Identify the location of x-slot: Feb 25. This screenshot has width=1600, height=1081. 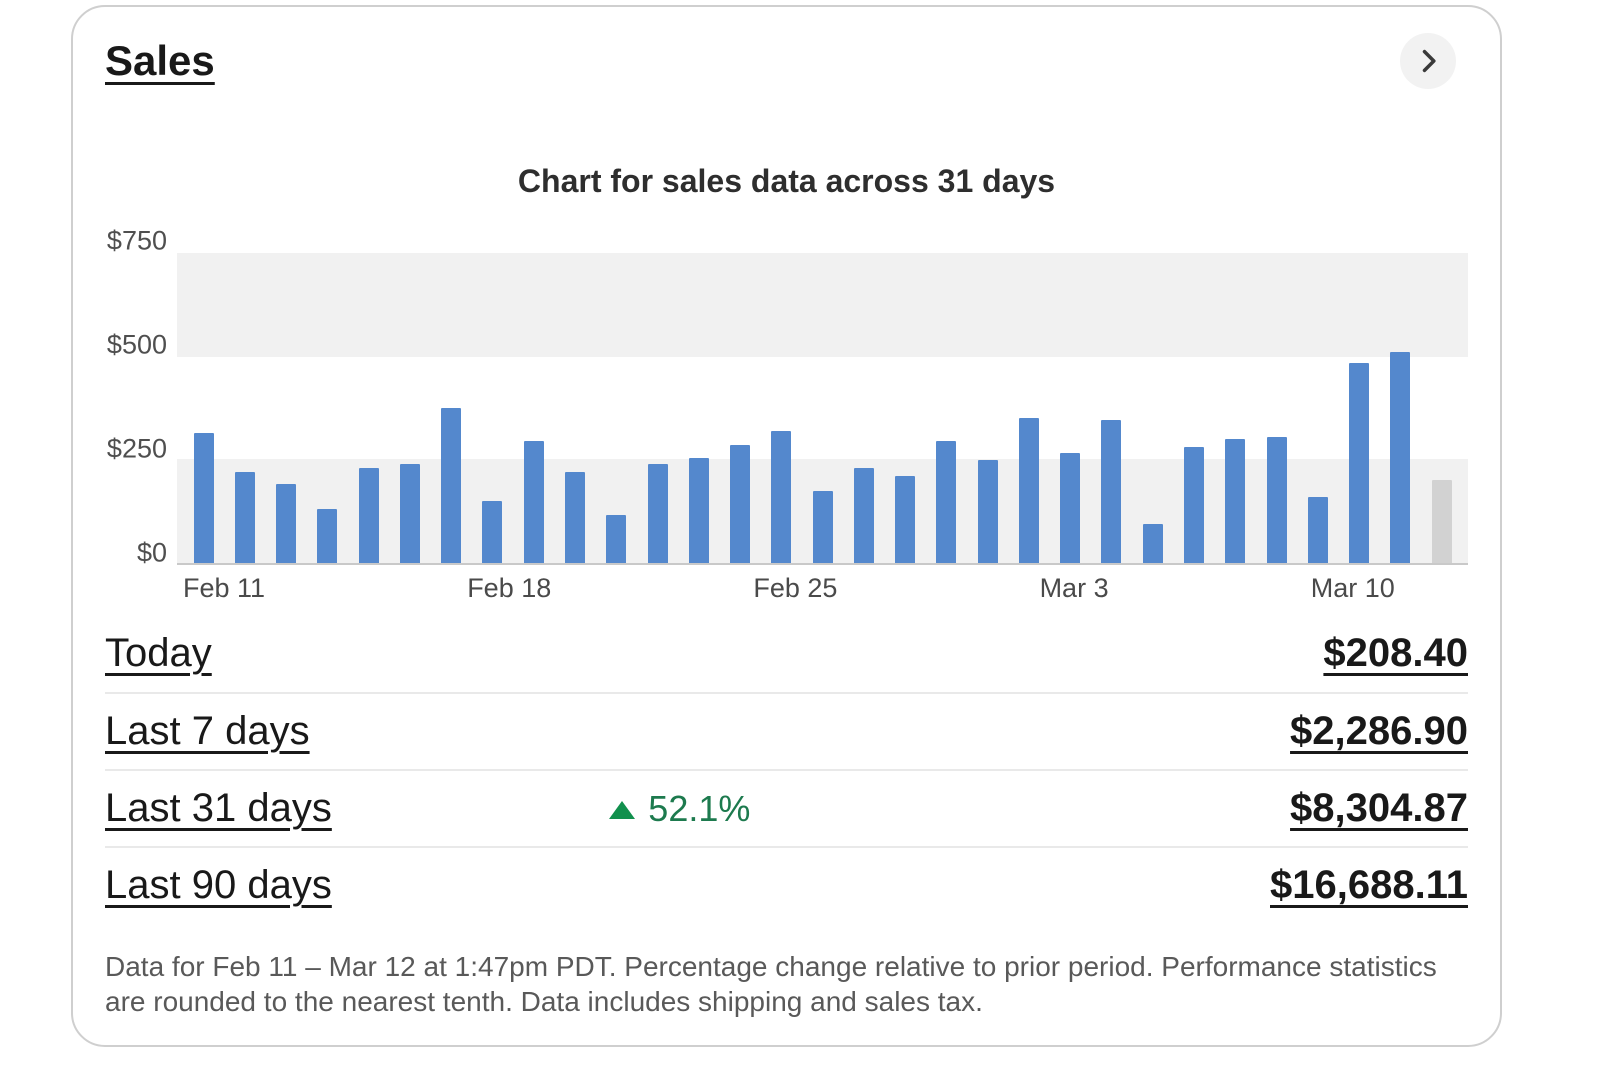
(795, 591).